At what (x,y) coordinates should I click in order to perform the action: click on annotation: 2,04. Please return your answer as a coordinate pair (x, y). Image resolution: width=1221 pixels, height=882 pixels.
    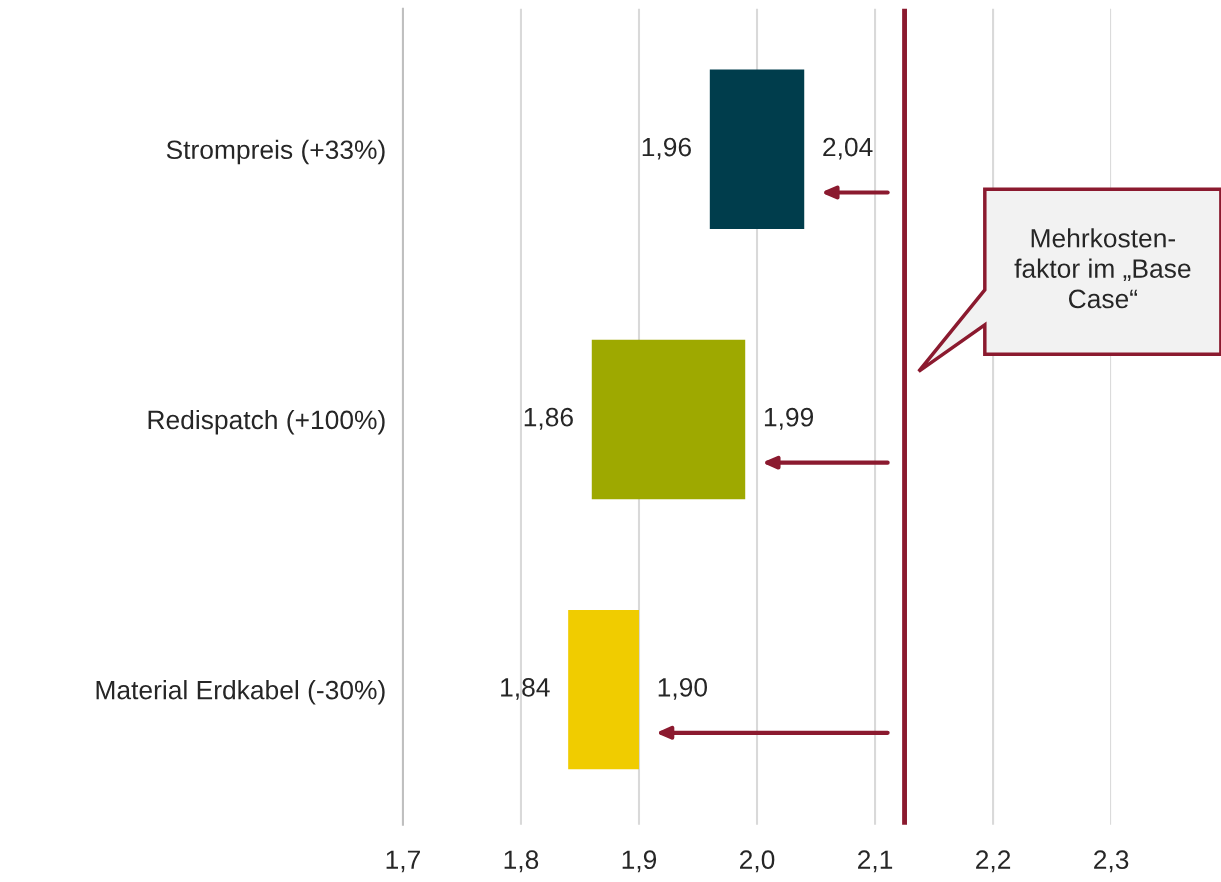
    Looking at the image, I should click on (848, 148).